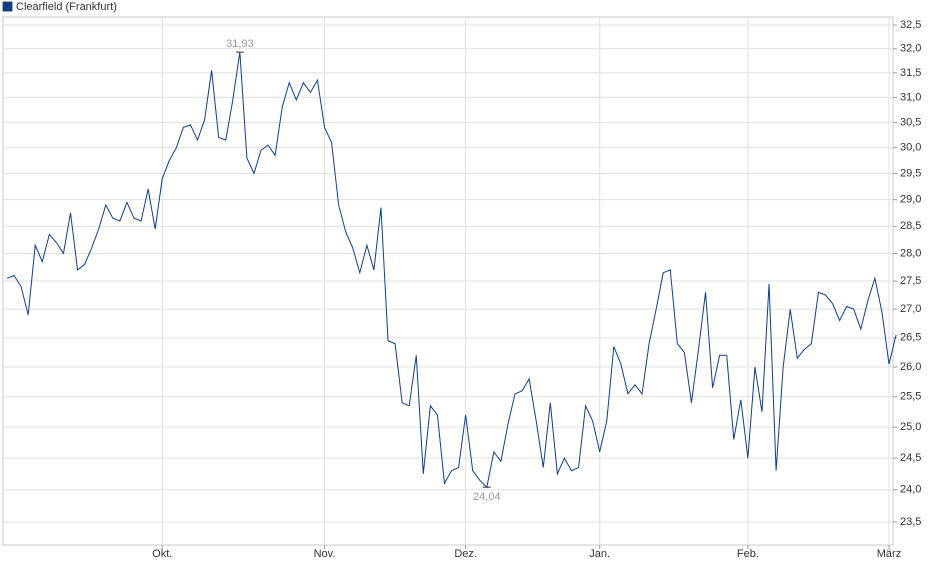  I want to click on y-tick-label: 26,0, so click(910, 367).